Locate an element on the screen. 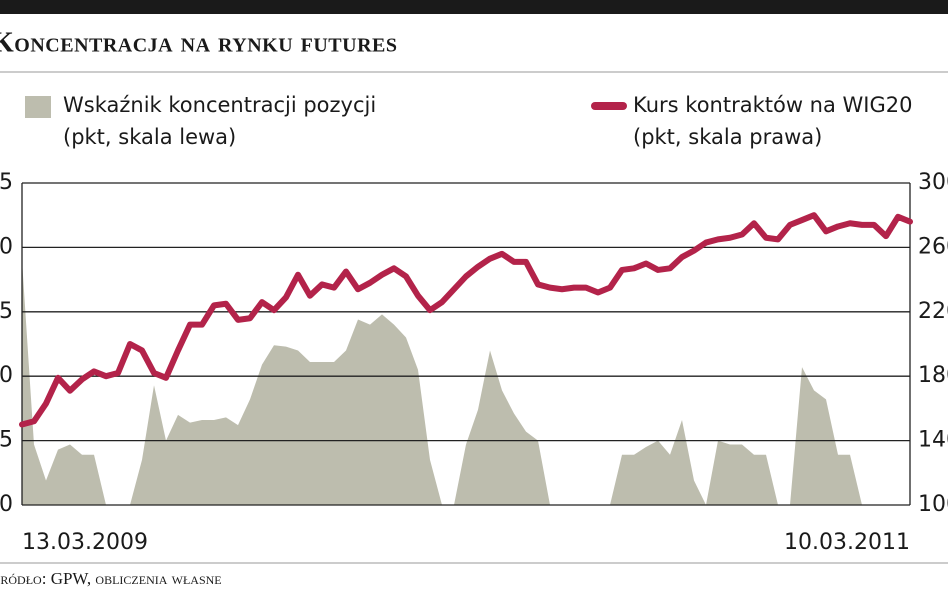 The image size is (948, 593). y2-tick-label: 1800 is located at coordinates (933, 375).